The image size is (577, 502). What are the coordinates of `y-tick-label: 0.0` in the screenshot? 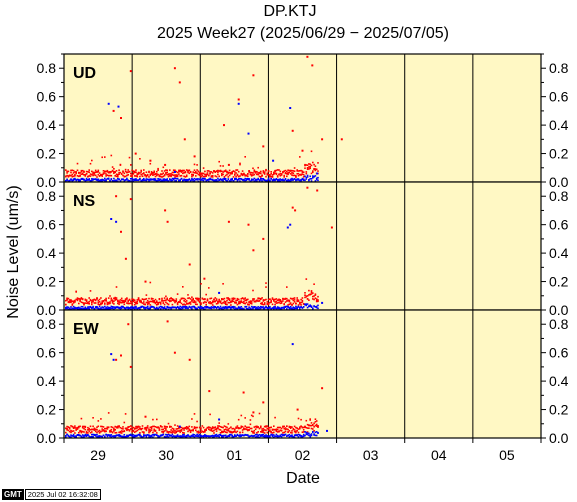 It's located at (47, 438).